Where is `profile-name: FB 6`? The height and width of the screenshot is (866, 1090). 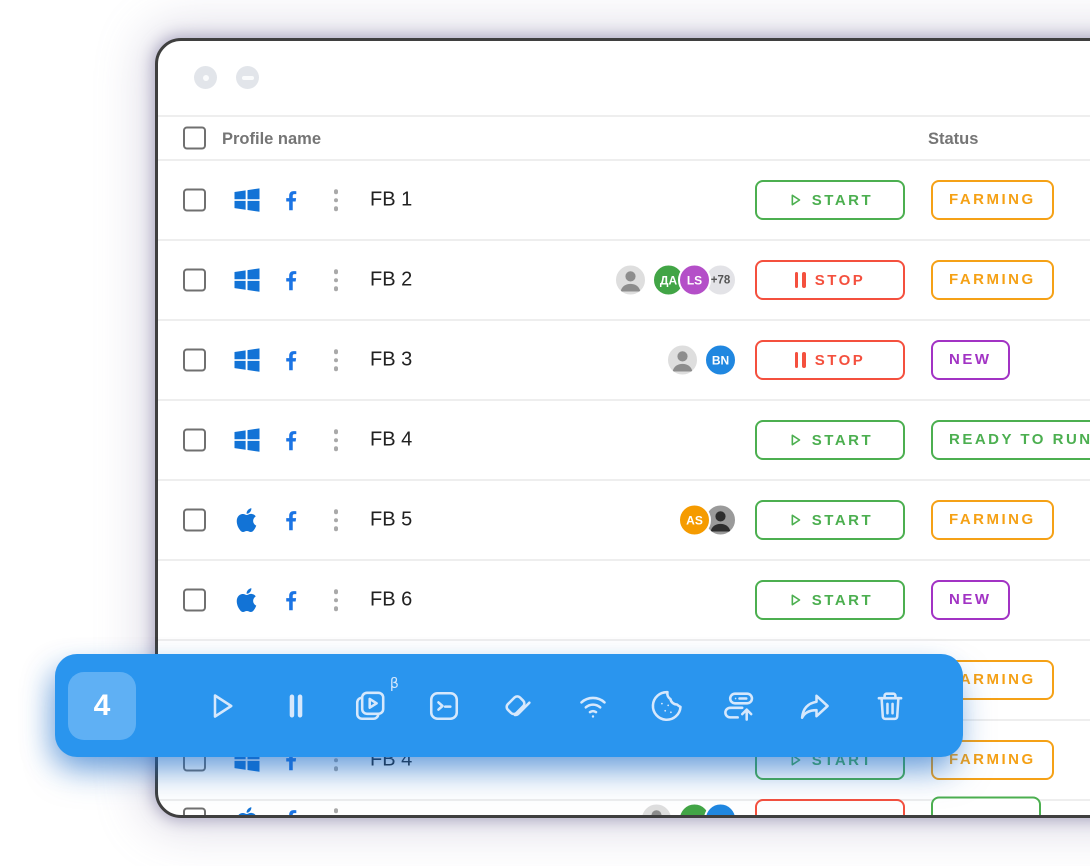
profile-name: FB 6 is located at coordinates (391, 599).